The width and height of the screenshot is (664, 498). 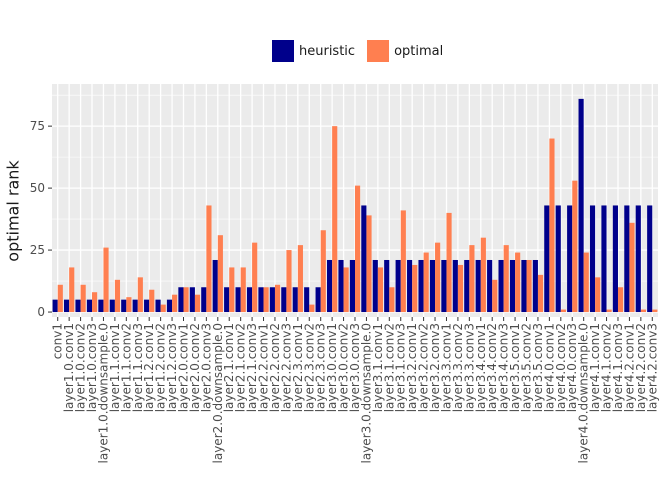 What do you see at coordinates (515, 367) in the screenshot?
I see `x-tick-label: layer3.5.conv1` at bounding box center [515, 367].